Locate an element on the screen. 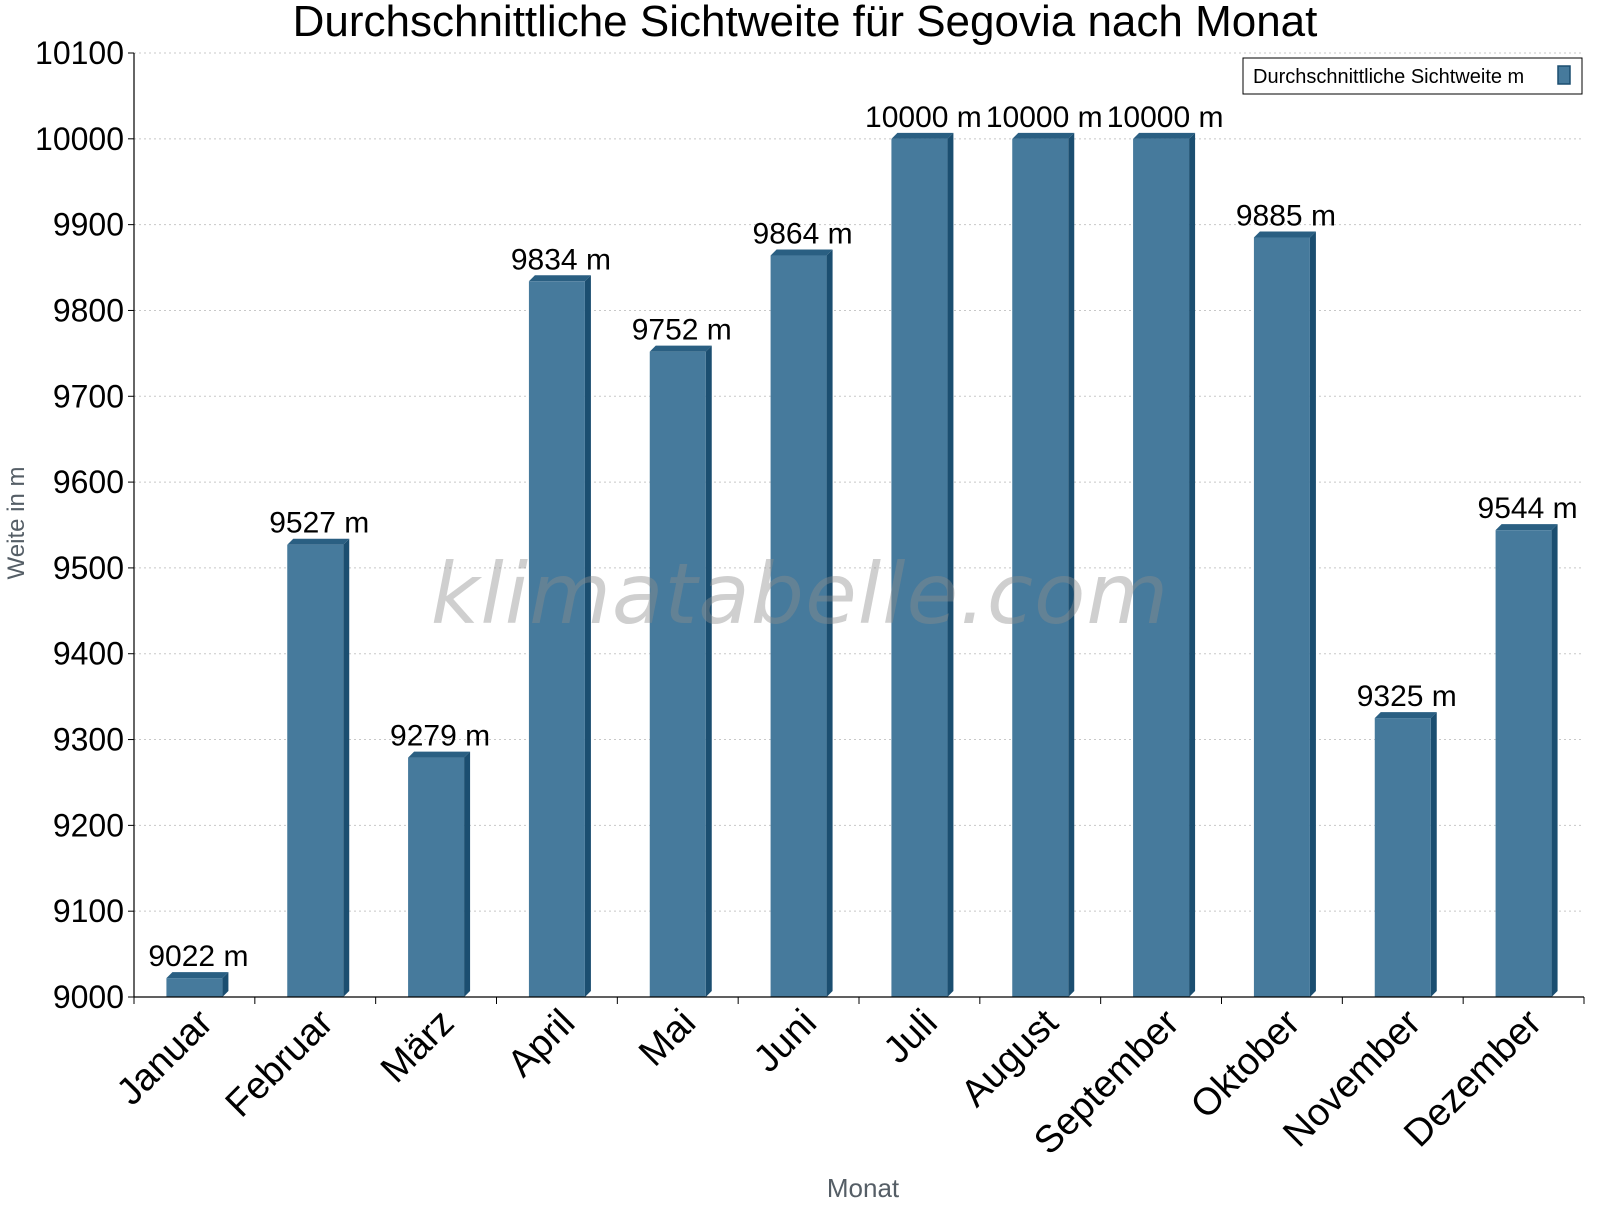 The width and height of the screenshot is (1600, 1205). bar-juni is located at coordinates (801, 623).